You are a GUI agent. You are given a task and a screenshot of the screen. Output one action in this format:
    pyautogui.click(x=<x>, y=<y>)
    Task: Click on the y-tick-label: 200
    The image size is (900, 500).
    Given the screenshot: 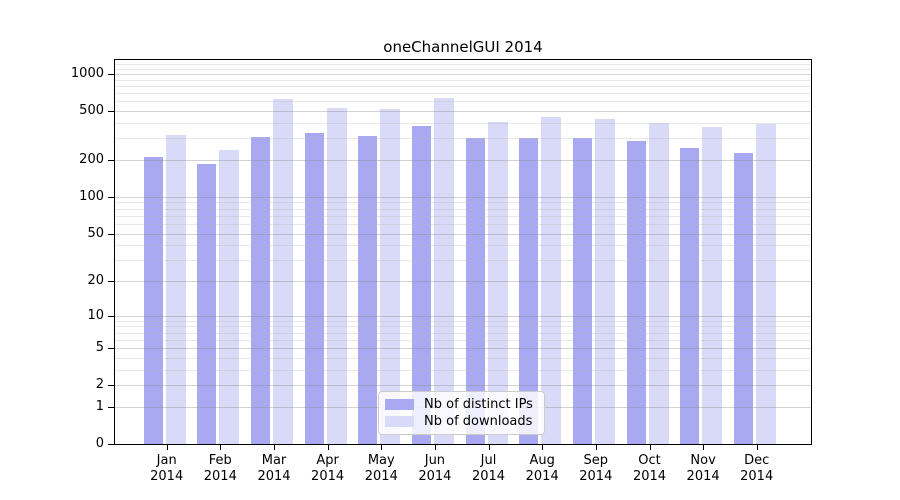 What is the action you would take?
    pyautogui.click(x=91, y=159)
    